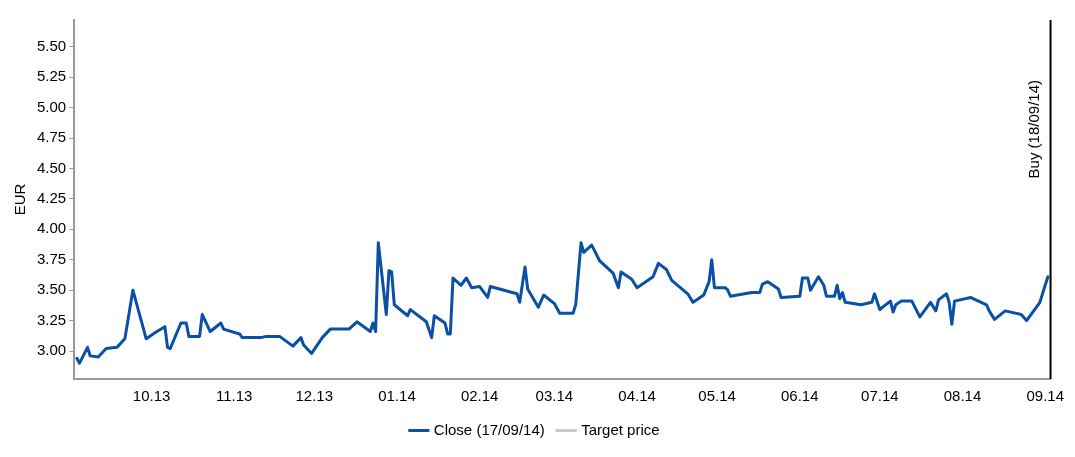 The width and height of the screenshot is (1075, 457). Describe the element at coordinates (554, 396) in the screenshot. I see `x-tick-label: 03.14` at that location.